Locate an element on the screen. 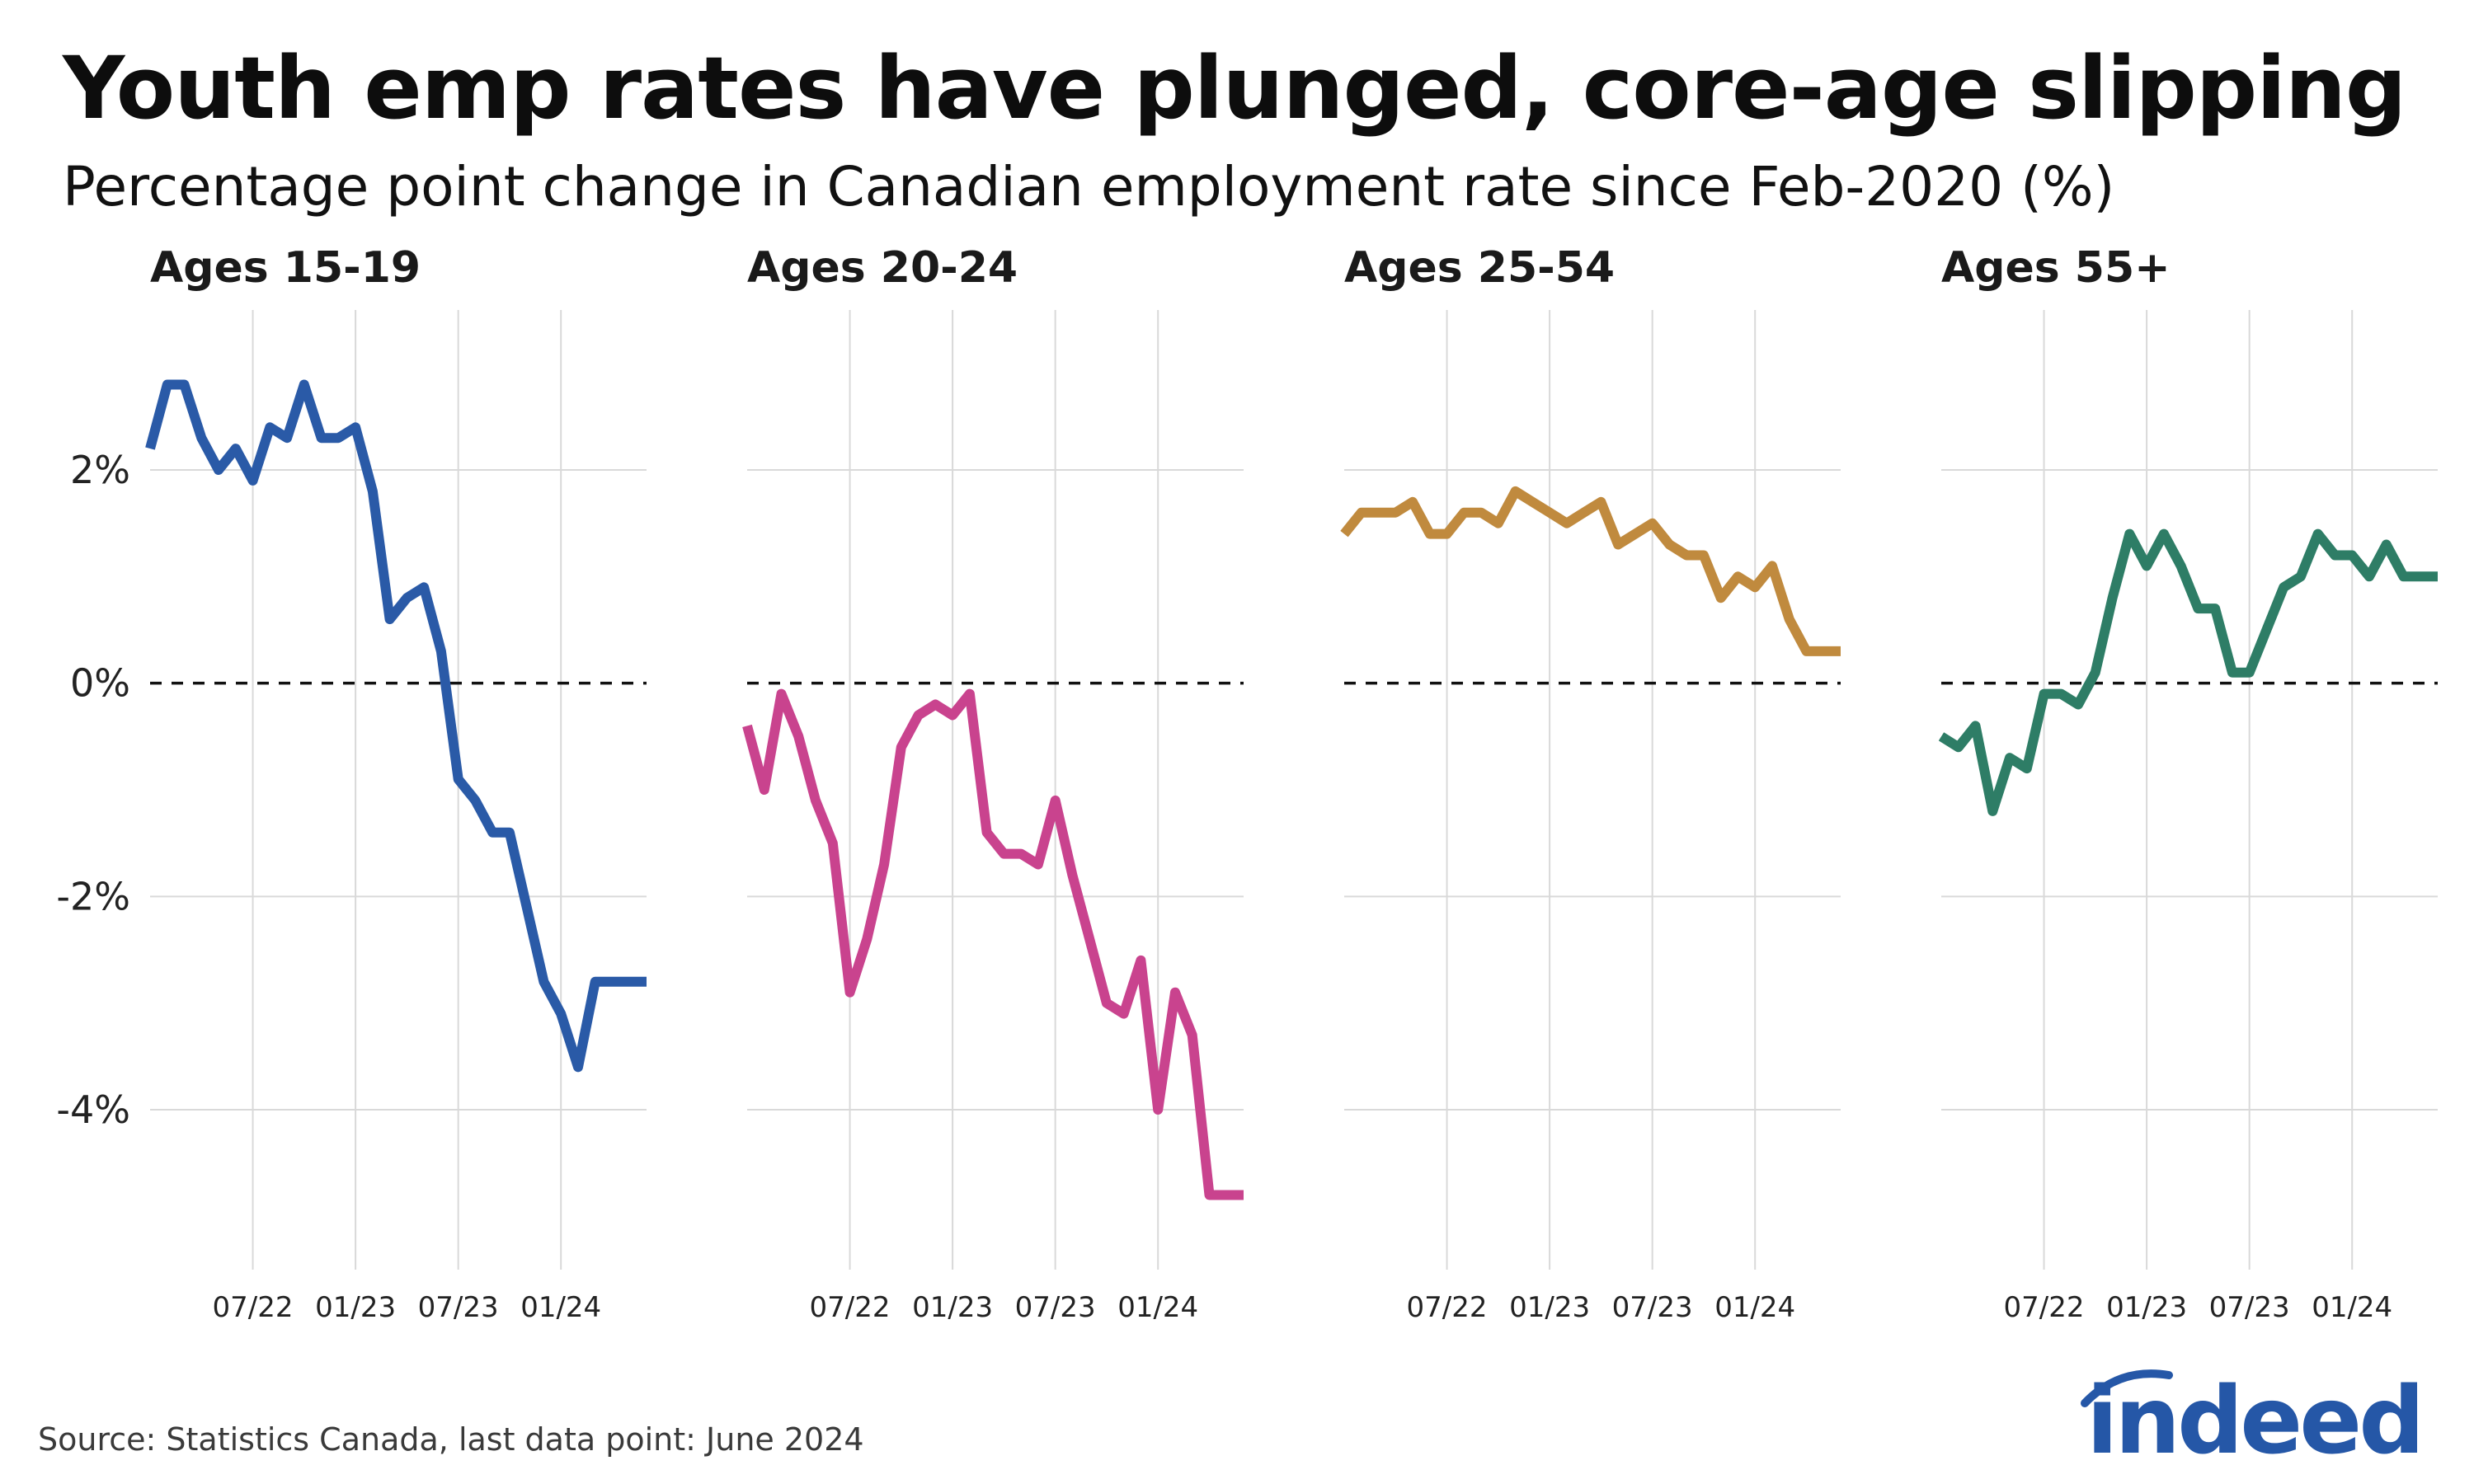 Image resolution: width=2474 pixels, height=1484 pixels. x-tick-label: 01/23 is located at coordinates (952, 1307).